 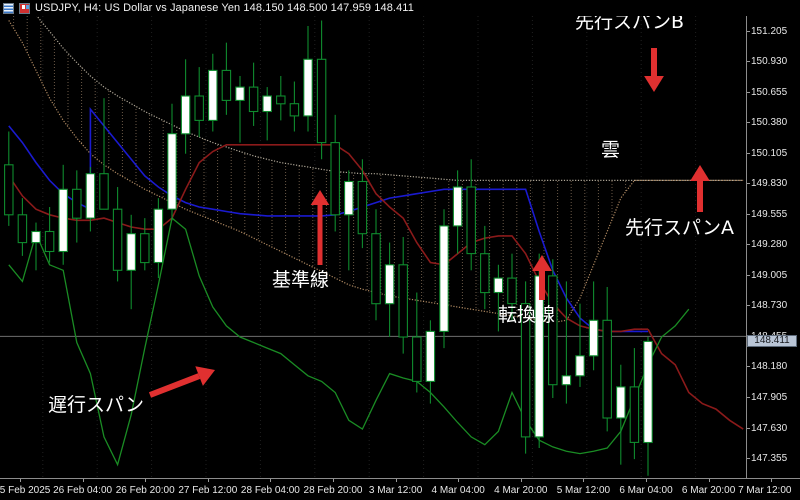 I want to click on price-tick-label: 149.830, so click(x=769, y=184).